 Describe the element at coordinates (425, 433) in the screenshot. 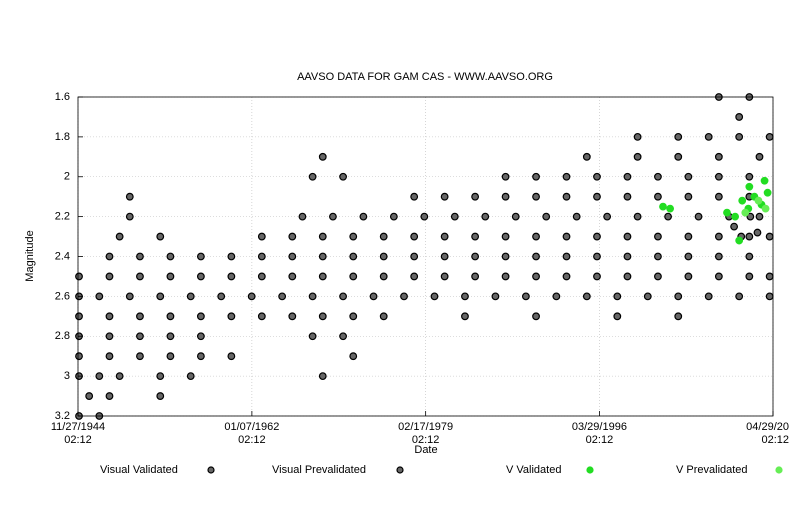

I see `x-tick-label: 02/17/1979 02:12` at that location.